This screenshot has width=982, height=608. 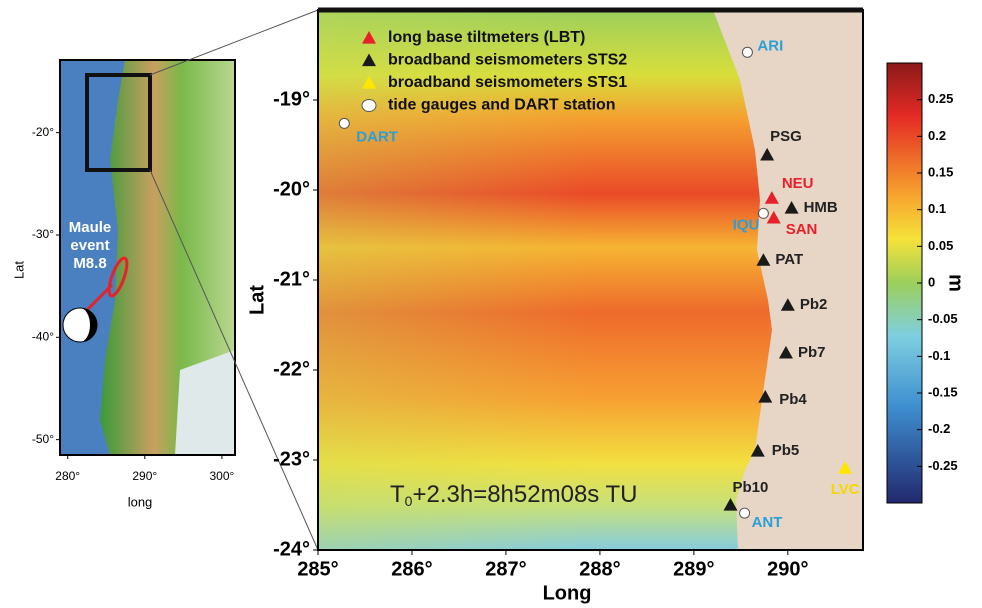 I want to click on inset-y-tick-label: -30°, so click(x=43, y=234).